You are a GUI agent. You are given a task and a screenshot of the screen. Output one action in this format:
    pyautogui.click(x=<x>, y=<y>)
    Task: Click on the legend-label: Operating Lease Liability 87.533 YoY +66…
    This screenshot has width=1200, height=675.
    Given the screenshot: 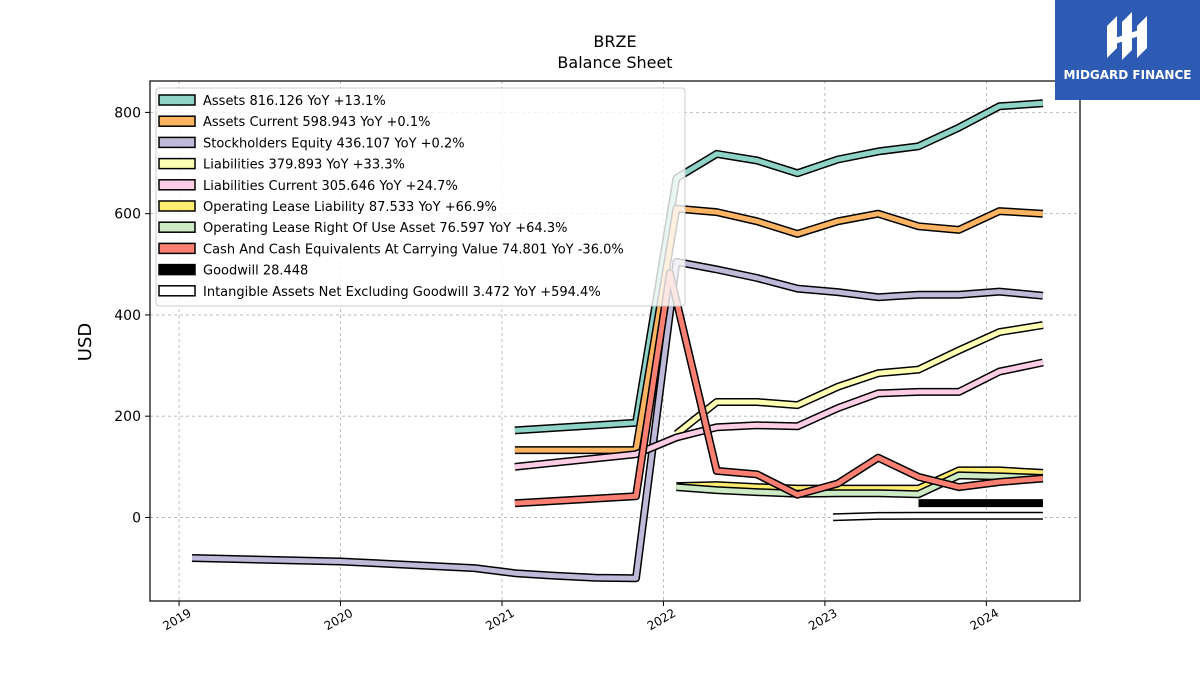 What is the action you would take?
    pyautogui.click(x=350, y=207)
    